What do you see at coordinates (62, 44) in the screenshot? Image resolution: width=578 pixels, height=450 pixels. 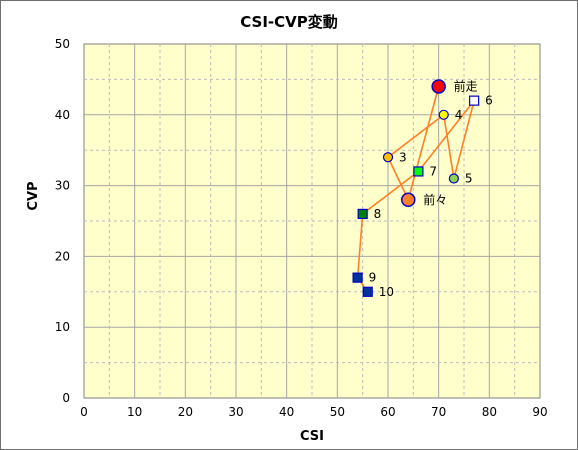 I see `y-tick-label: 50` at bounding box center [62, 44].